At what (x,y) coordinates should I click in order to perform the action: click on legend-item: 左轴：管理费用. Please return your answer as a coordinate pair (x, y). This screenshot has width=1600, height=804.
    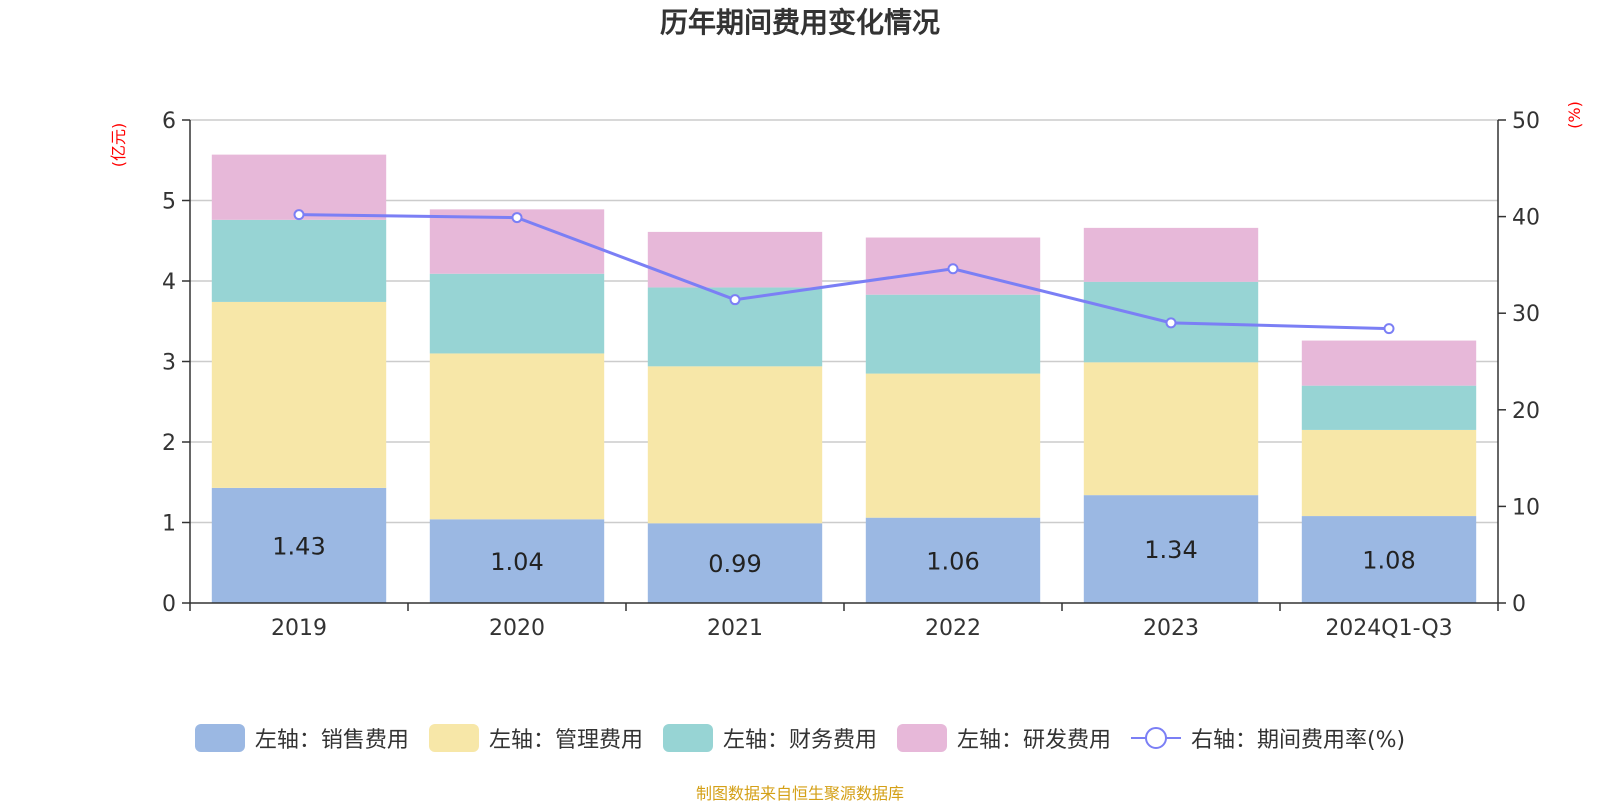
    Looking at the image, I should click on (535, 738).